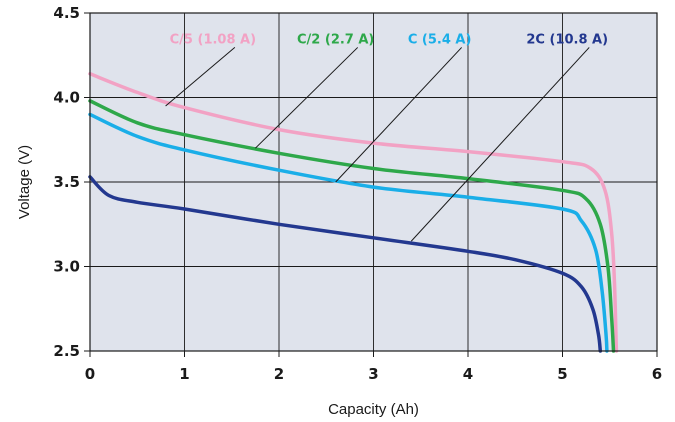 This screenshot has width=675, height=422. What do you see at coordinates (373, 409) in the screenshot?
I see `x-axis-label: Capacity (Ah)` at bounding box center [373, 409].